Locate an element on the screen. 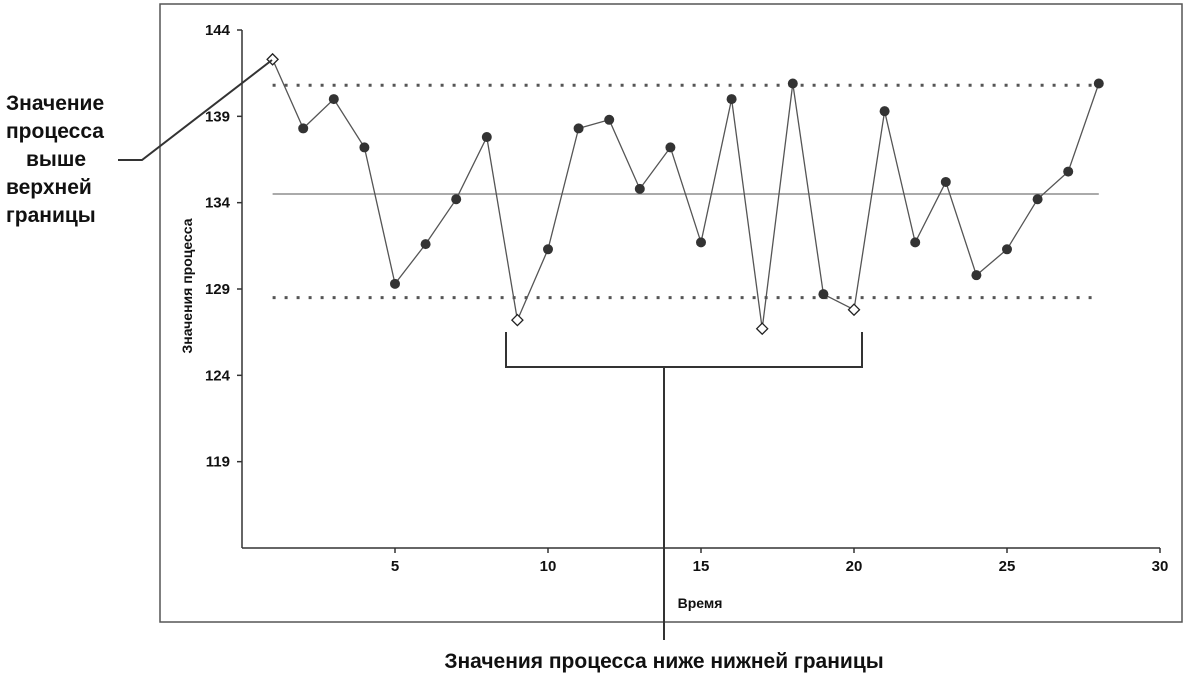  x-tick-label: 25 is located at coordinates (1007, 566).